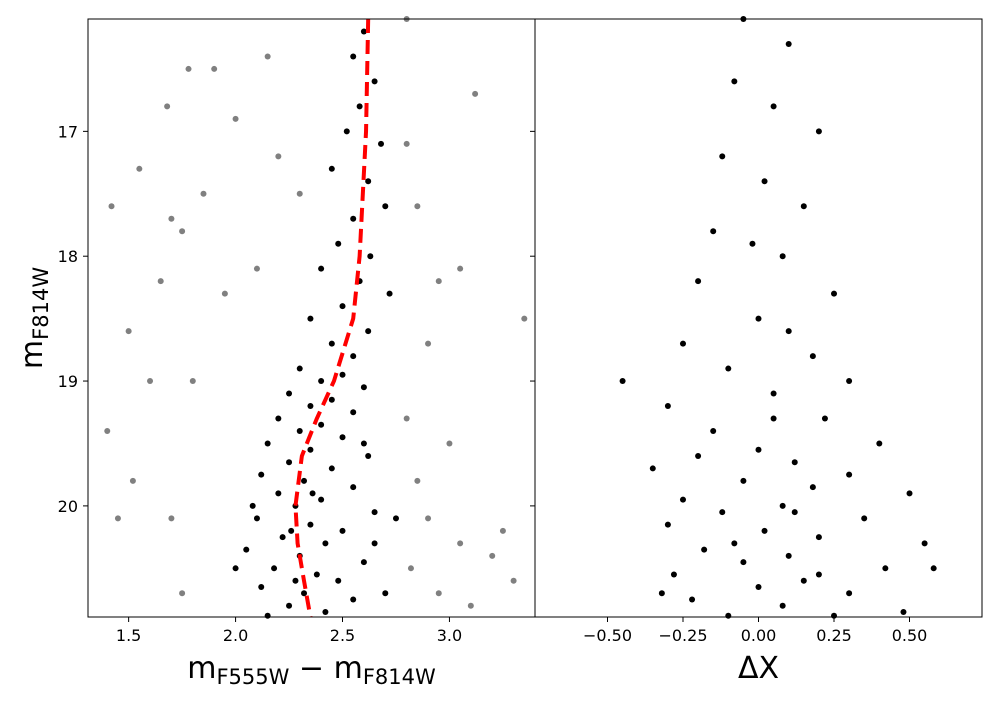 The width and height of the screenshot is (1000, 704). I want to click on x-tick-label: 0.25, so click(834, 635).